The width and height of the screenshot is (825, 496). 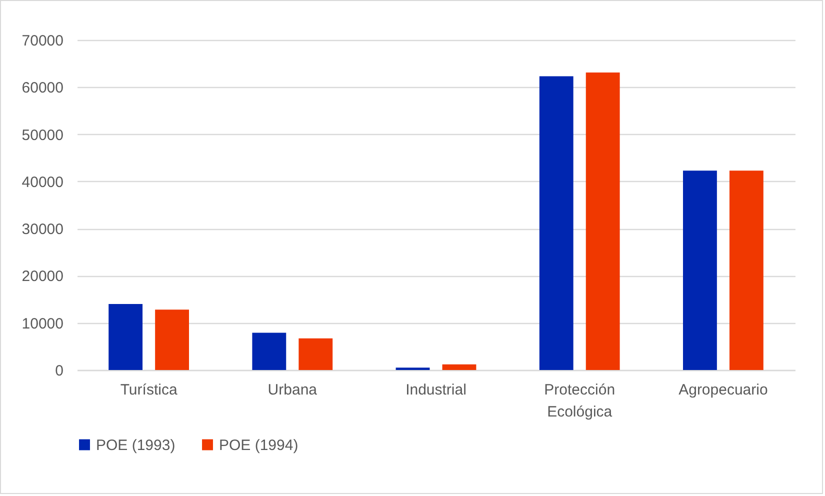 What do you see at coordinates (43, 182) in the screenshot?
I see `y-tick-label: 40000` at bounding box center [43, 182].